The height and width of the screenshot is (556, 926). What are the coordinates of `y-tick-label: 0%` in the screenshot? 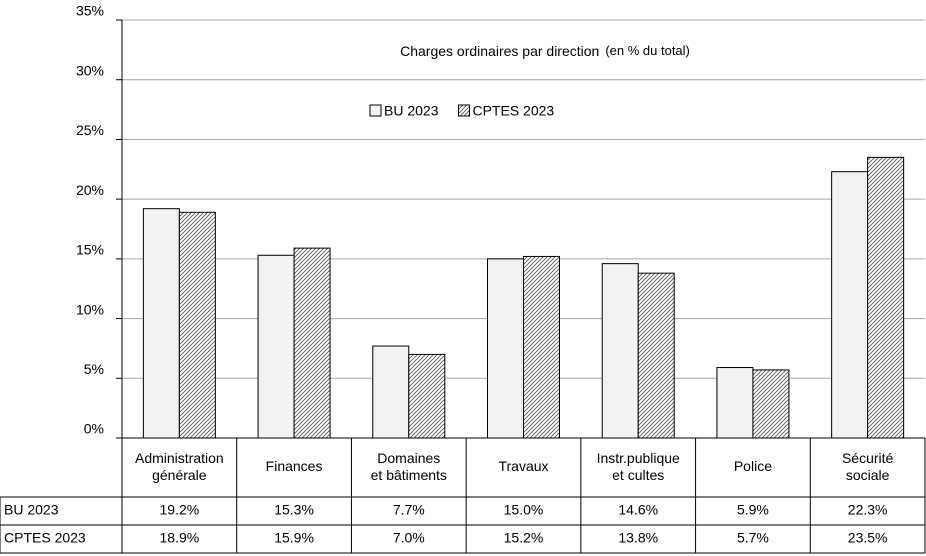 It's located at (94, 429).